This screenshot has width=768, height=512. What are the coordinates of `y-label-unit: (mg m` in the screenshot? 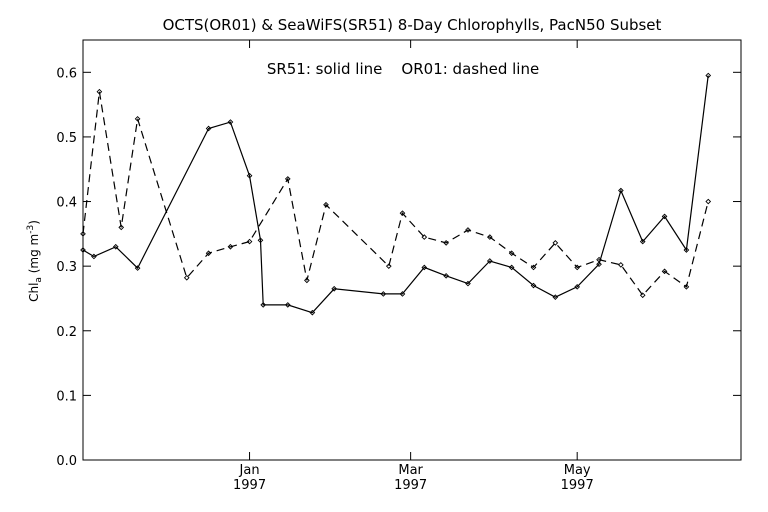 It's located at (34, 255).